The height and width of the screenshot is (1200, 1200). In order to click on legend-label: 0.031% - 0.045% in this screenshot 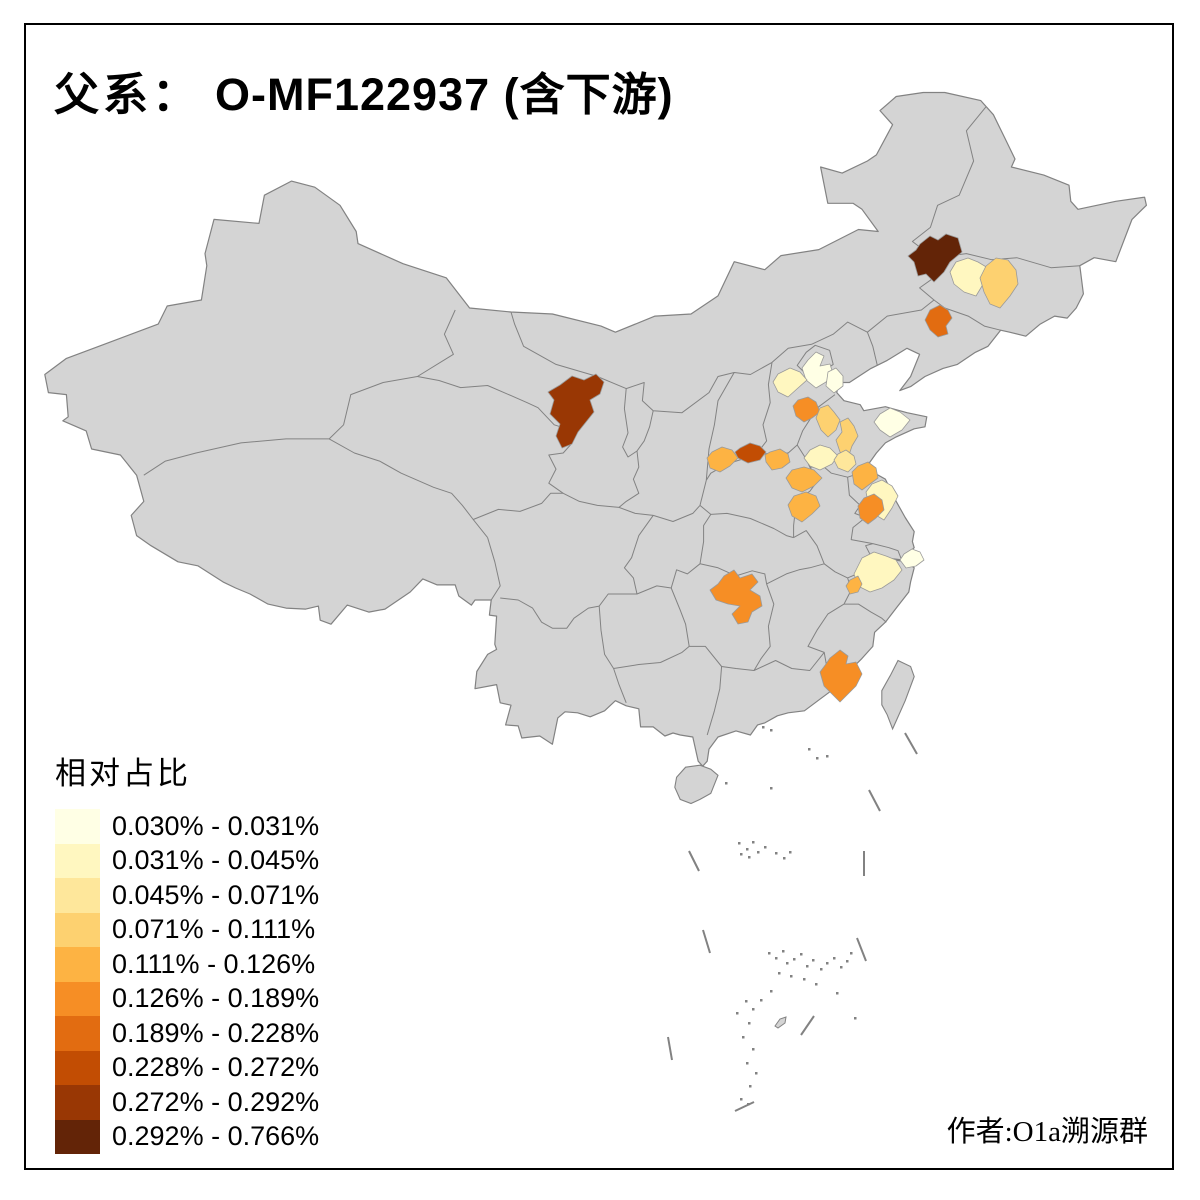, I will do `click(216, 860)`.